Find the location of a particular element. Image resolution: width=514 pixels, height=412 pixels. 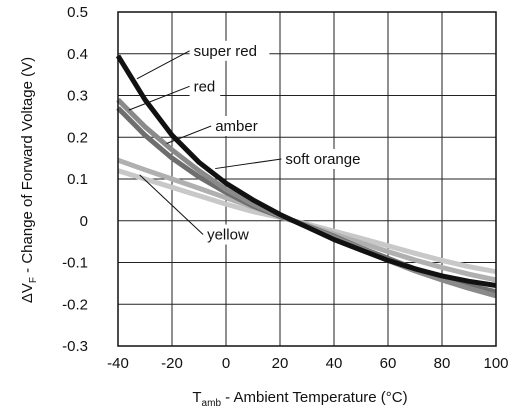

x-axis-label-main: T is located at coordinates (196, 397).